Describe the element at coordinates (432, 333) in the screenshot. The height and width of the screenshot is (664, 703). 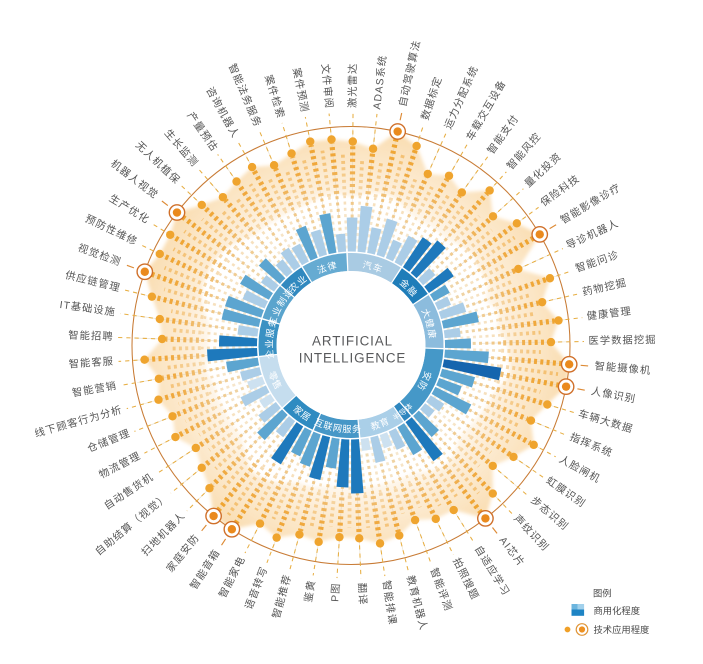
I see `svg-text: 康` at that location.